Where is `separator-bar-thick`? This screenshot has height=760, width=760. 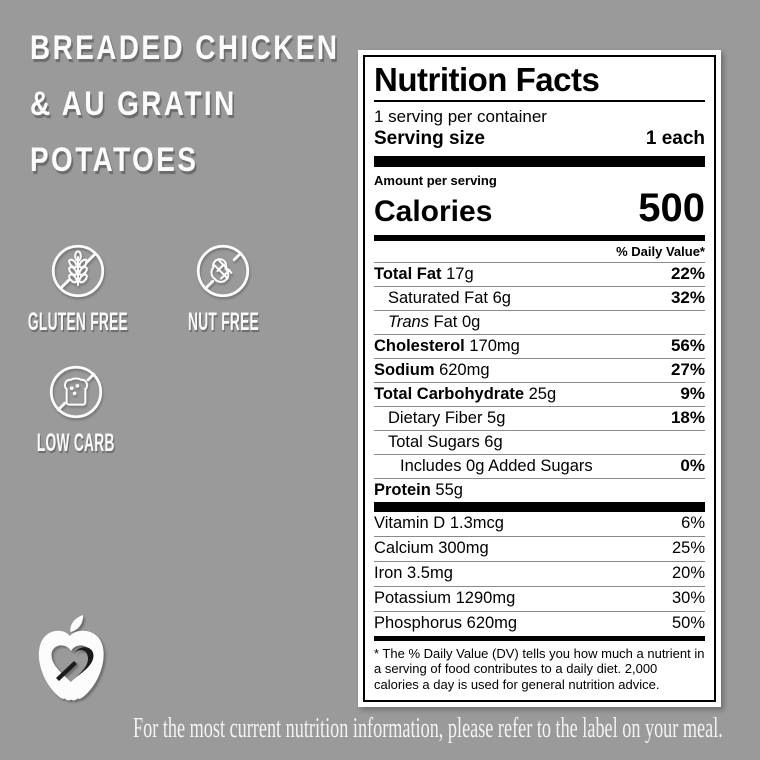 separator-bar-thick is located at coordinates (539, 161).